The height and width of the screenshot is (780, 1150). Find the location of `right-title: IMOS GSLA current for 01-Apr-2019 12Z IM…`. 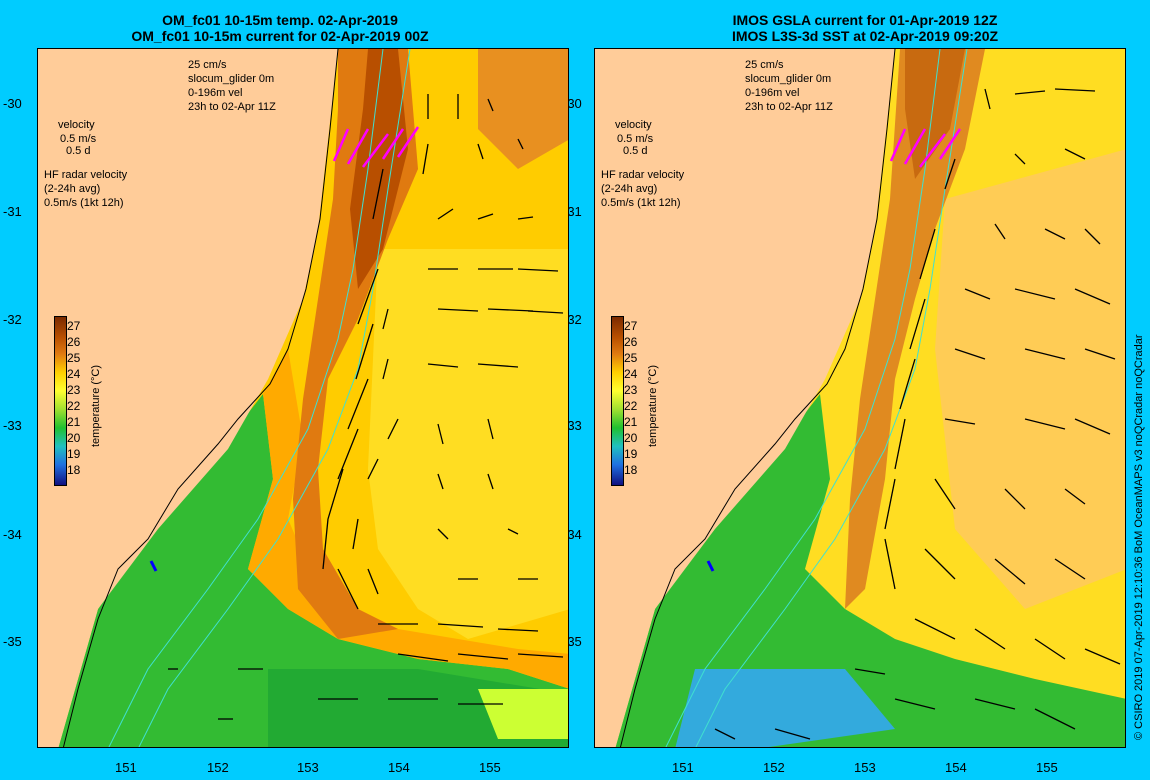

right-title: IMOS GSLA current for 01-Apr-2019 12Z IM… is located at coordinates (865, 28).